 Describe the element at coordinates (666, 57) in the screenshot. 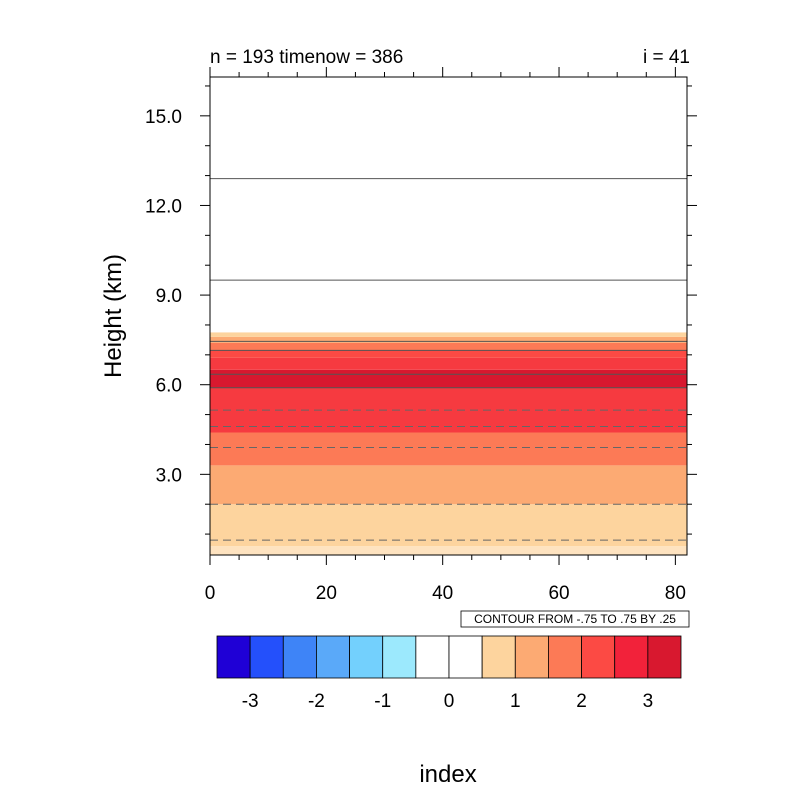

I see `chart-title-right: i = 41` at that location.